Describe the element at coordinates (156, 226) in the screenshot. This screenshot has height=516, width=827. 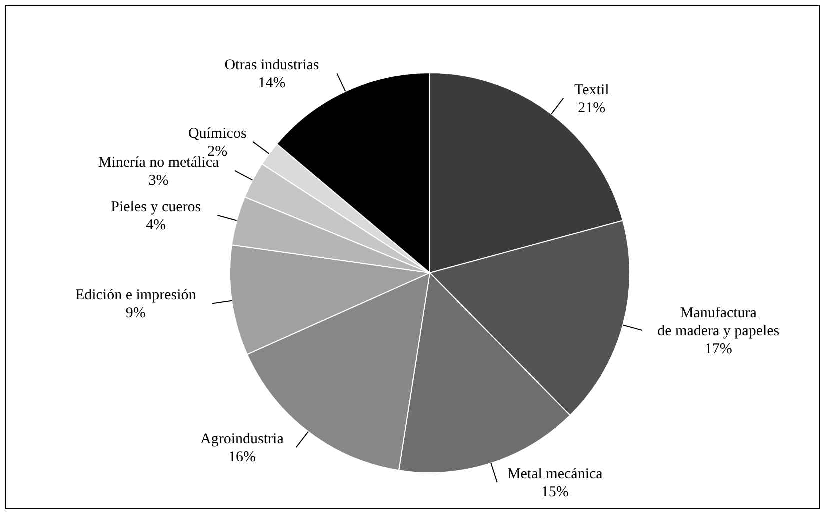
I see `data-label: 4%` at that location.